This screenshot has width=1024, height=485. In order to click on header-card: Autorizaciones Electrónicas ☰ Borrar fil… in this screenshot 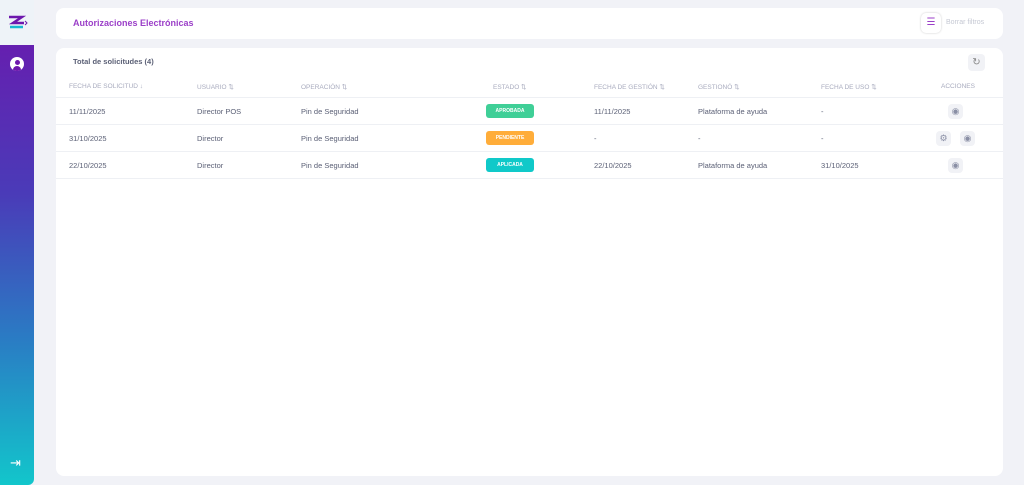, I will do `click(529, 23)`.